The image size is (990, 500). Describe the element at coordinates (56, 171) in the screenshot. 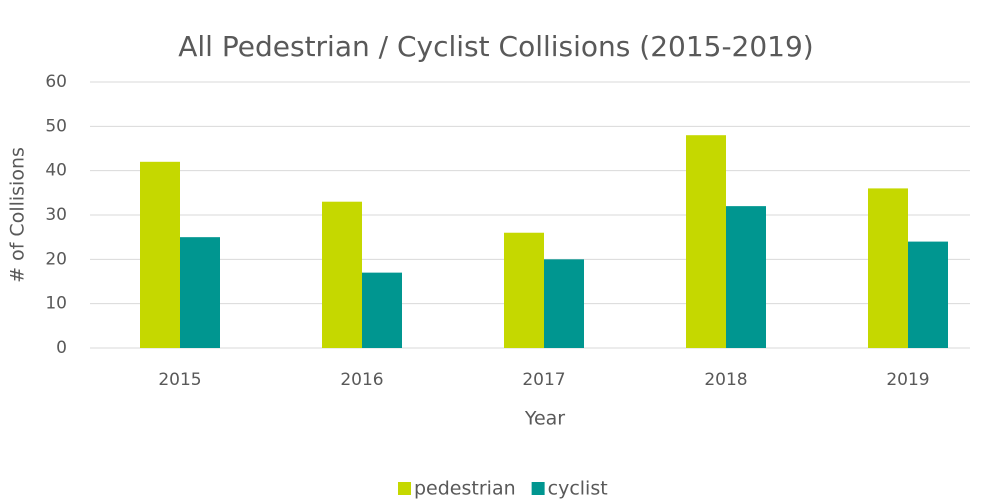

I see `y-tick-label: 40` at that location.